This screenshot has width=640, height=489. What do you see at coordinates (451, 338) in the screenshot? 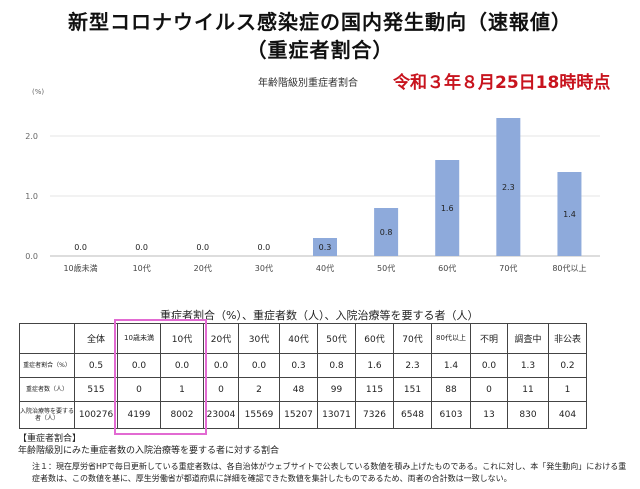
I see `table-header-cell: 80代以上` at bounding box center [451, 338].